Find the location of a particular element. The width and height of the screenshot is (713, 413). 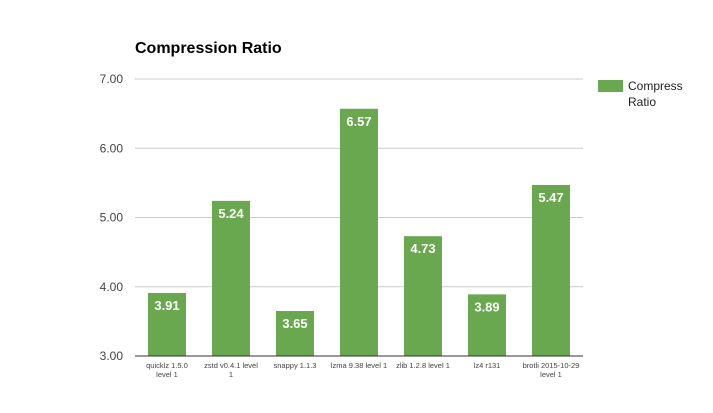

data-label: 5.24 is located at coordinates (231, 213).